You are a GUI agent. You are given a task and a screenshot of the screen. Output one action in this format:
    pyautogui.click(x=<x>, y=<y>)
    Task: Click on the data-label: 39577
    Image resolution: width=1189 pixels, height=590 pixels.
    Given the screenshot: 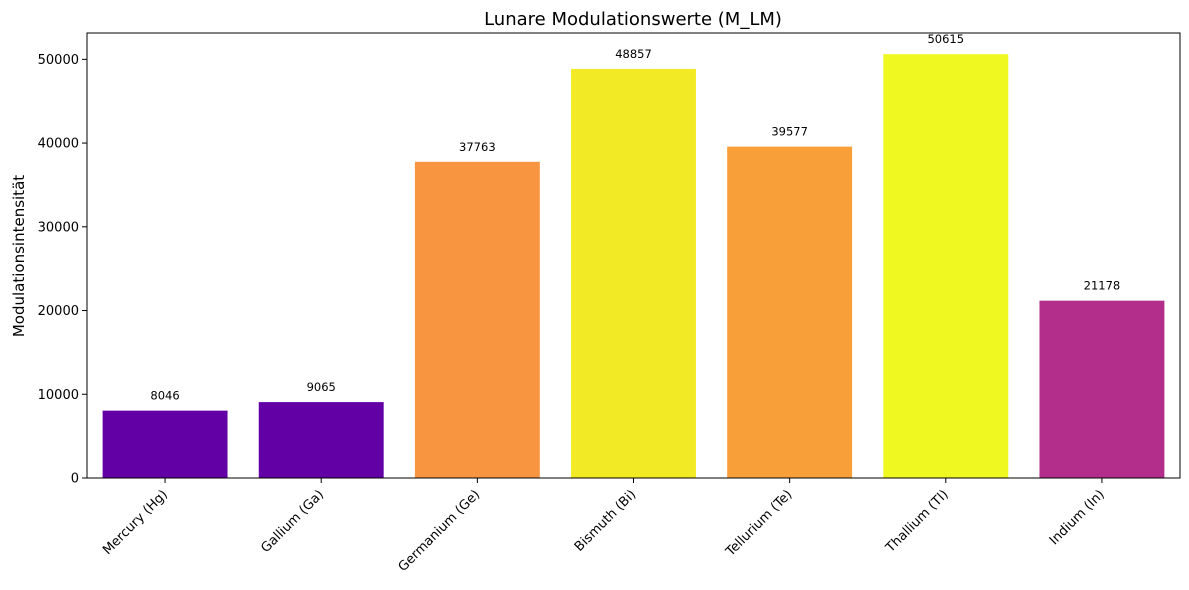 What is the action you would take?
    pyautogui.click(x=789, y=132)
    